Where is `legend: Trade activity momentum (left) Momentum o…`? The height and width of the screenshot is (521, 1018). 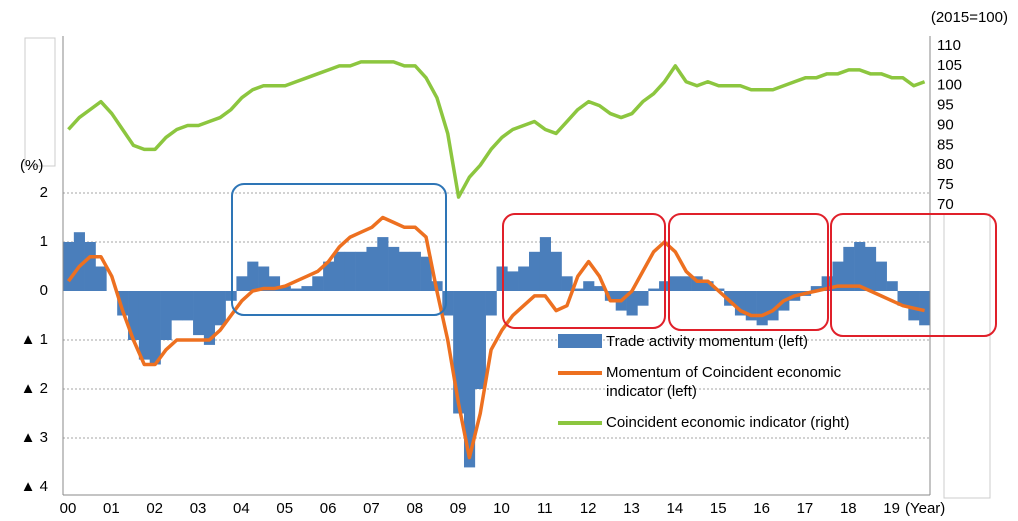
legend: Trade activity momentum (left) Momentum o… is located at coordinates (728, 388).